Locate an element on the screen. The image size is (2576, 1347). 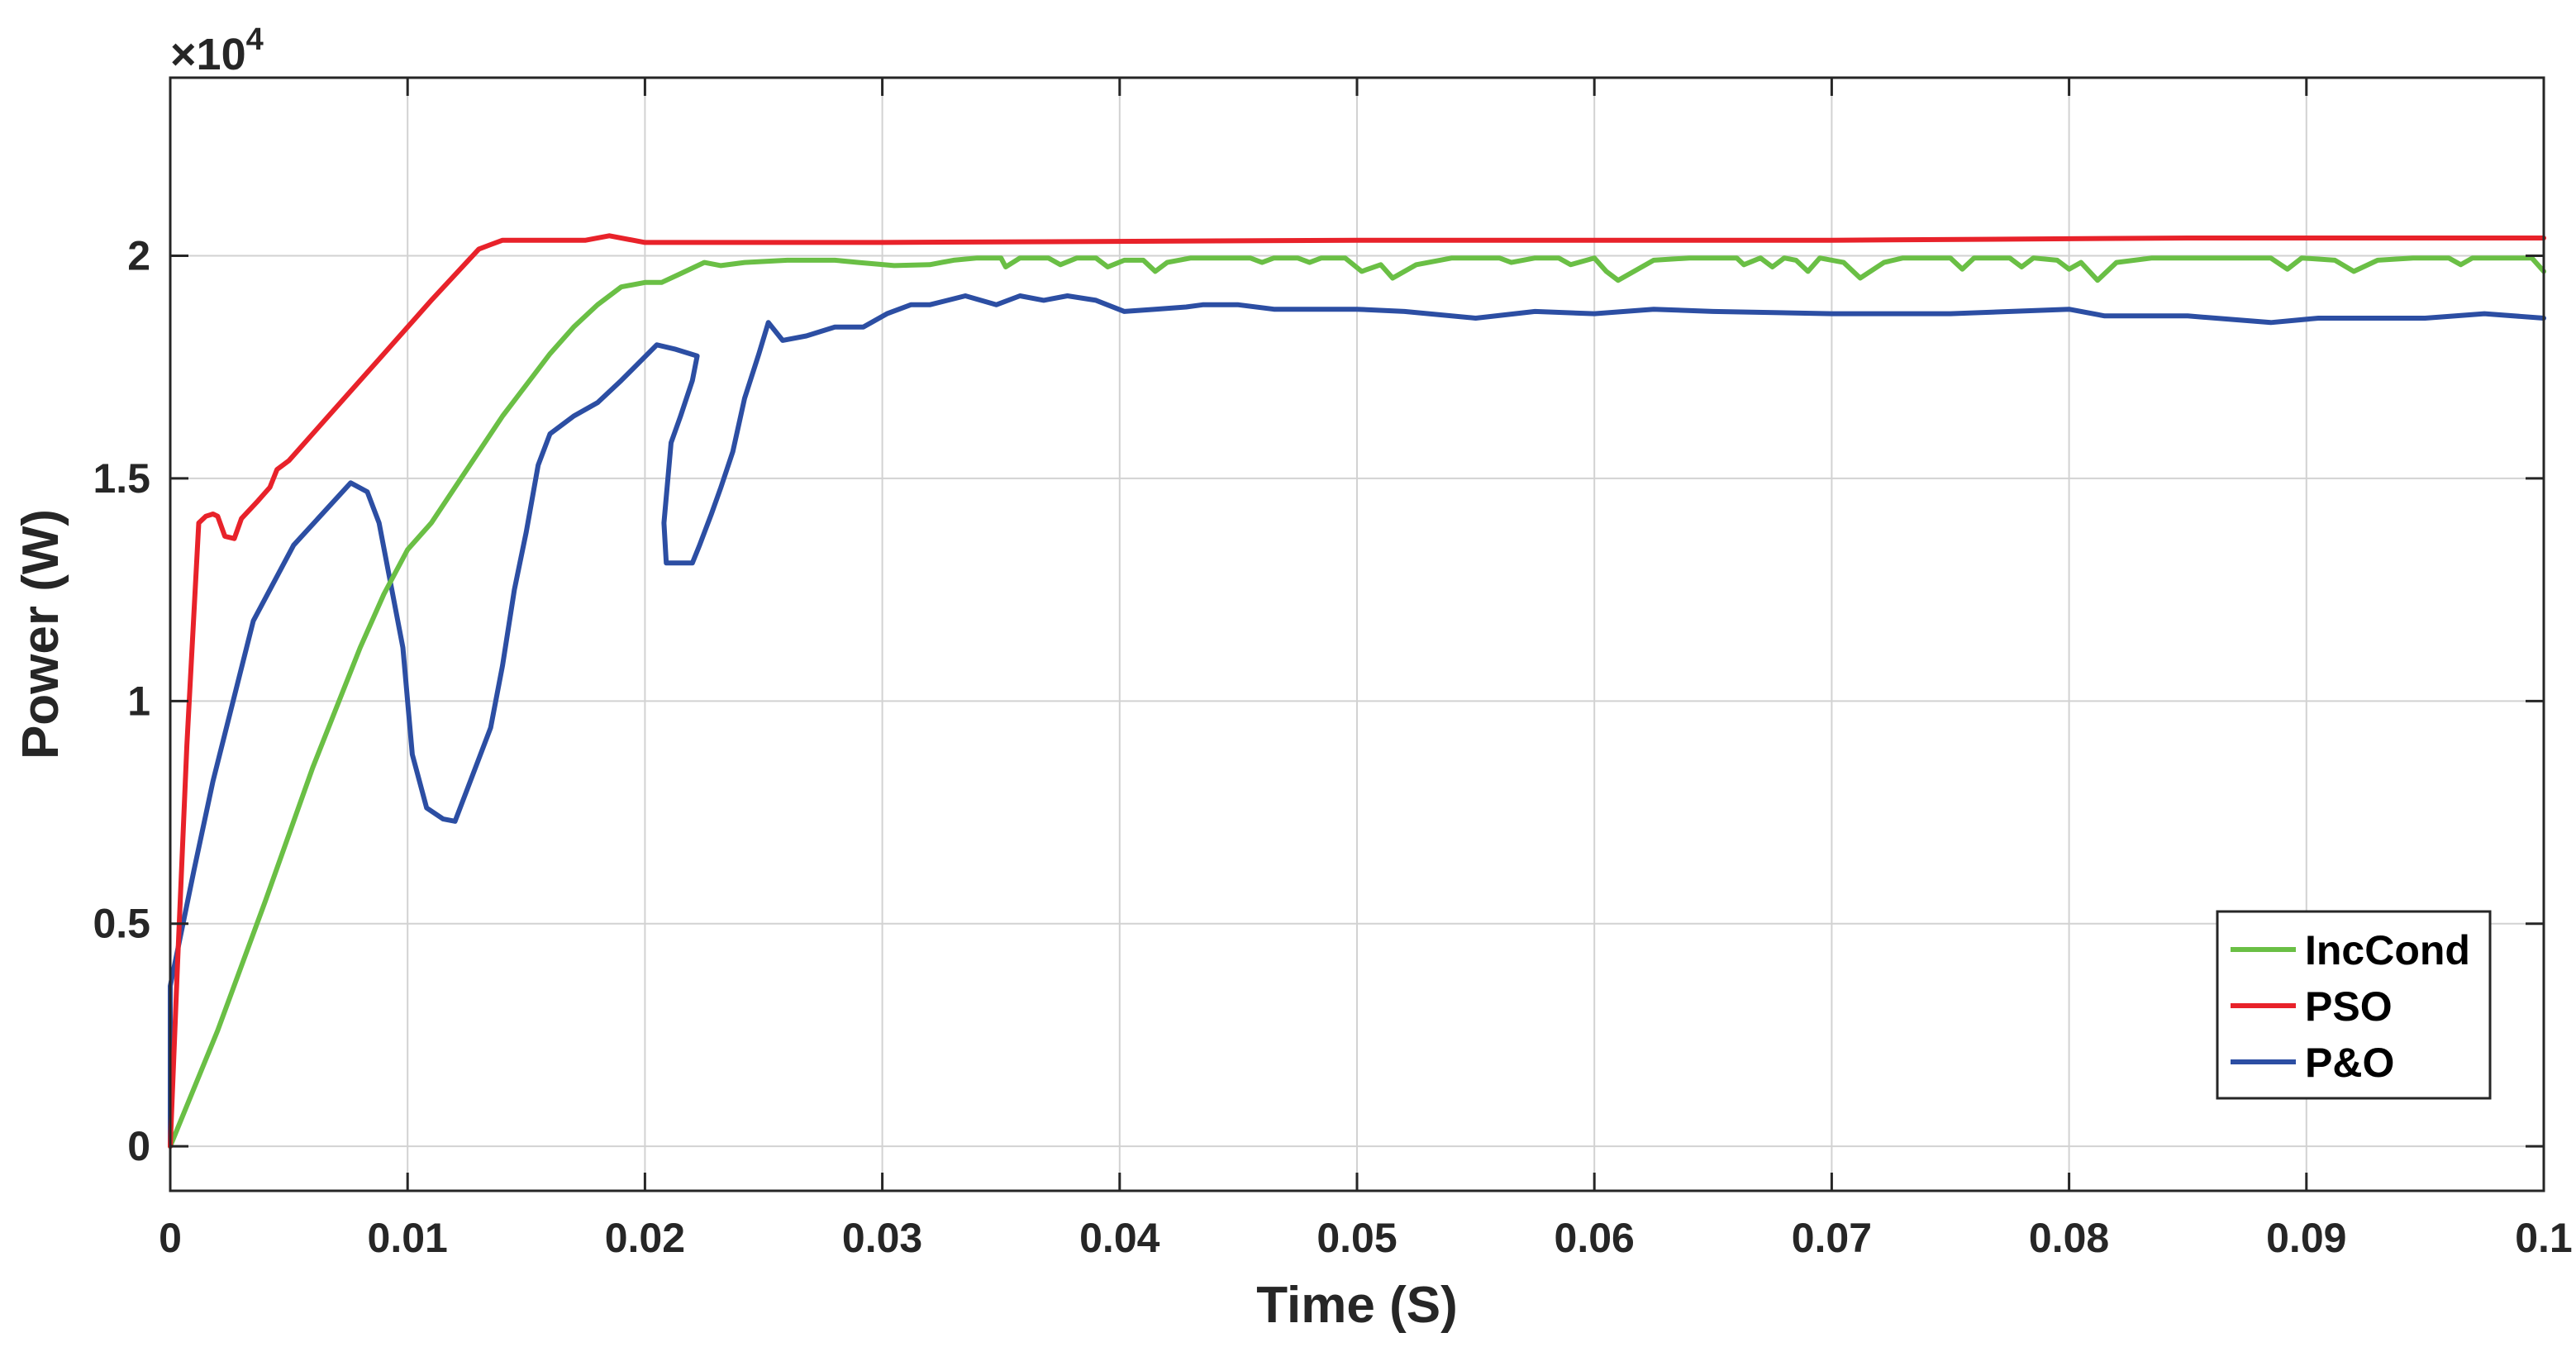
y-tick-label-2: 1 is located at coordinates (138, 701).